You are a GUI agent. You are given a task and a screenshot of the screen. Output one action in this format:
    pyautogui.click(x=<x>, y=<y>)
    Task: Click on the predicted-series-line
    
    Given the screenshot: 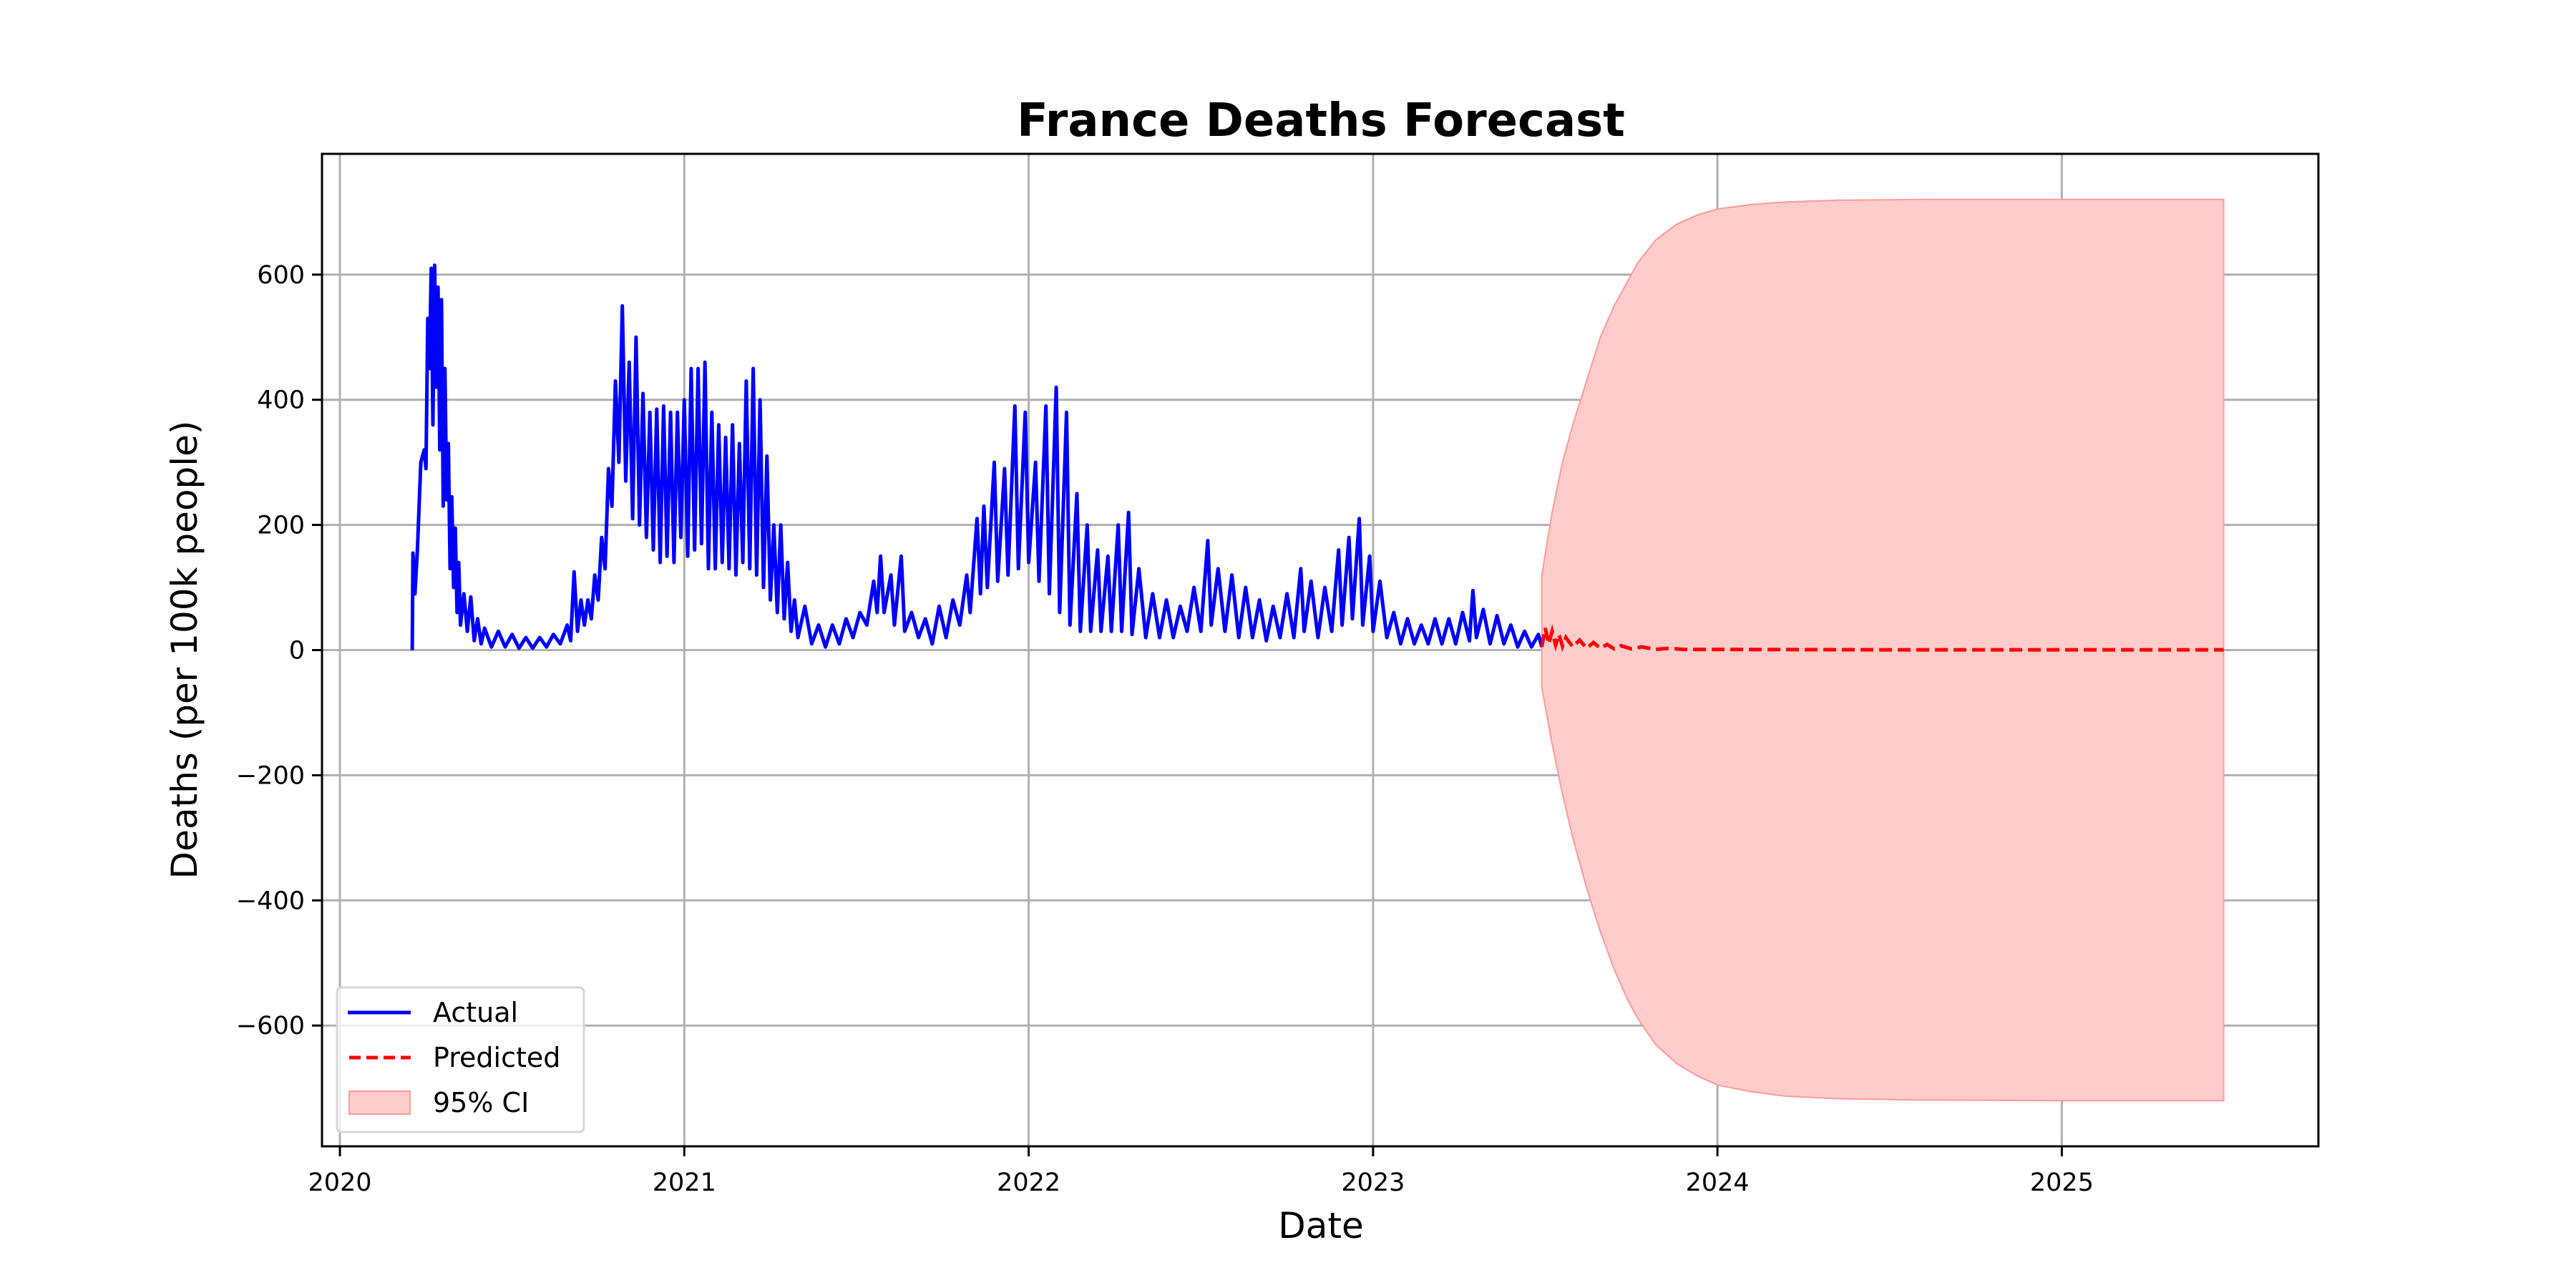 What is the action you would take?
    pyautogui.click(x=1882, y=638)
    